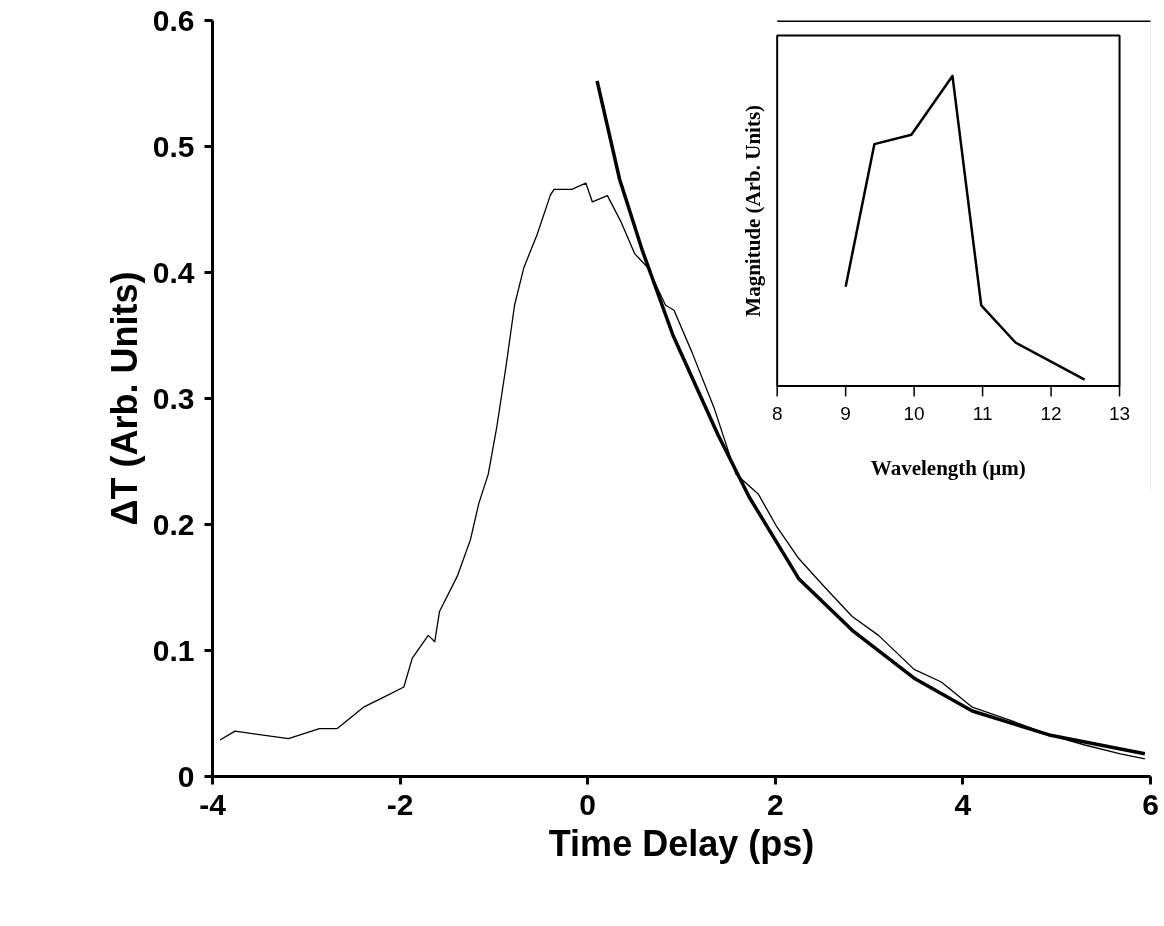 The height and width of the screenshot is (926, 1164). Describe the element at coordinates (845, 413) in the screenshot. I see `x-tick-label: 9` at that location.